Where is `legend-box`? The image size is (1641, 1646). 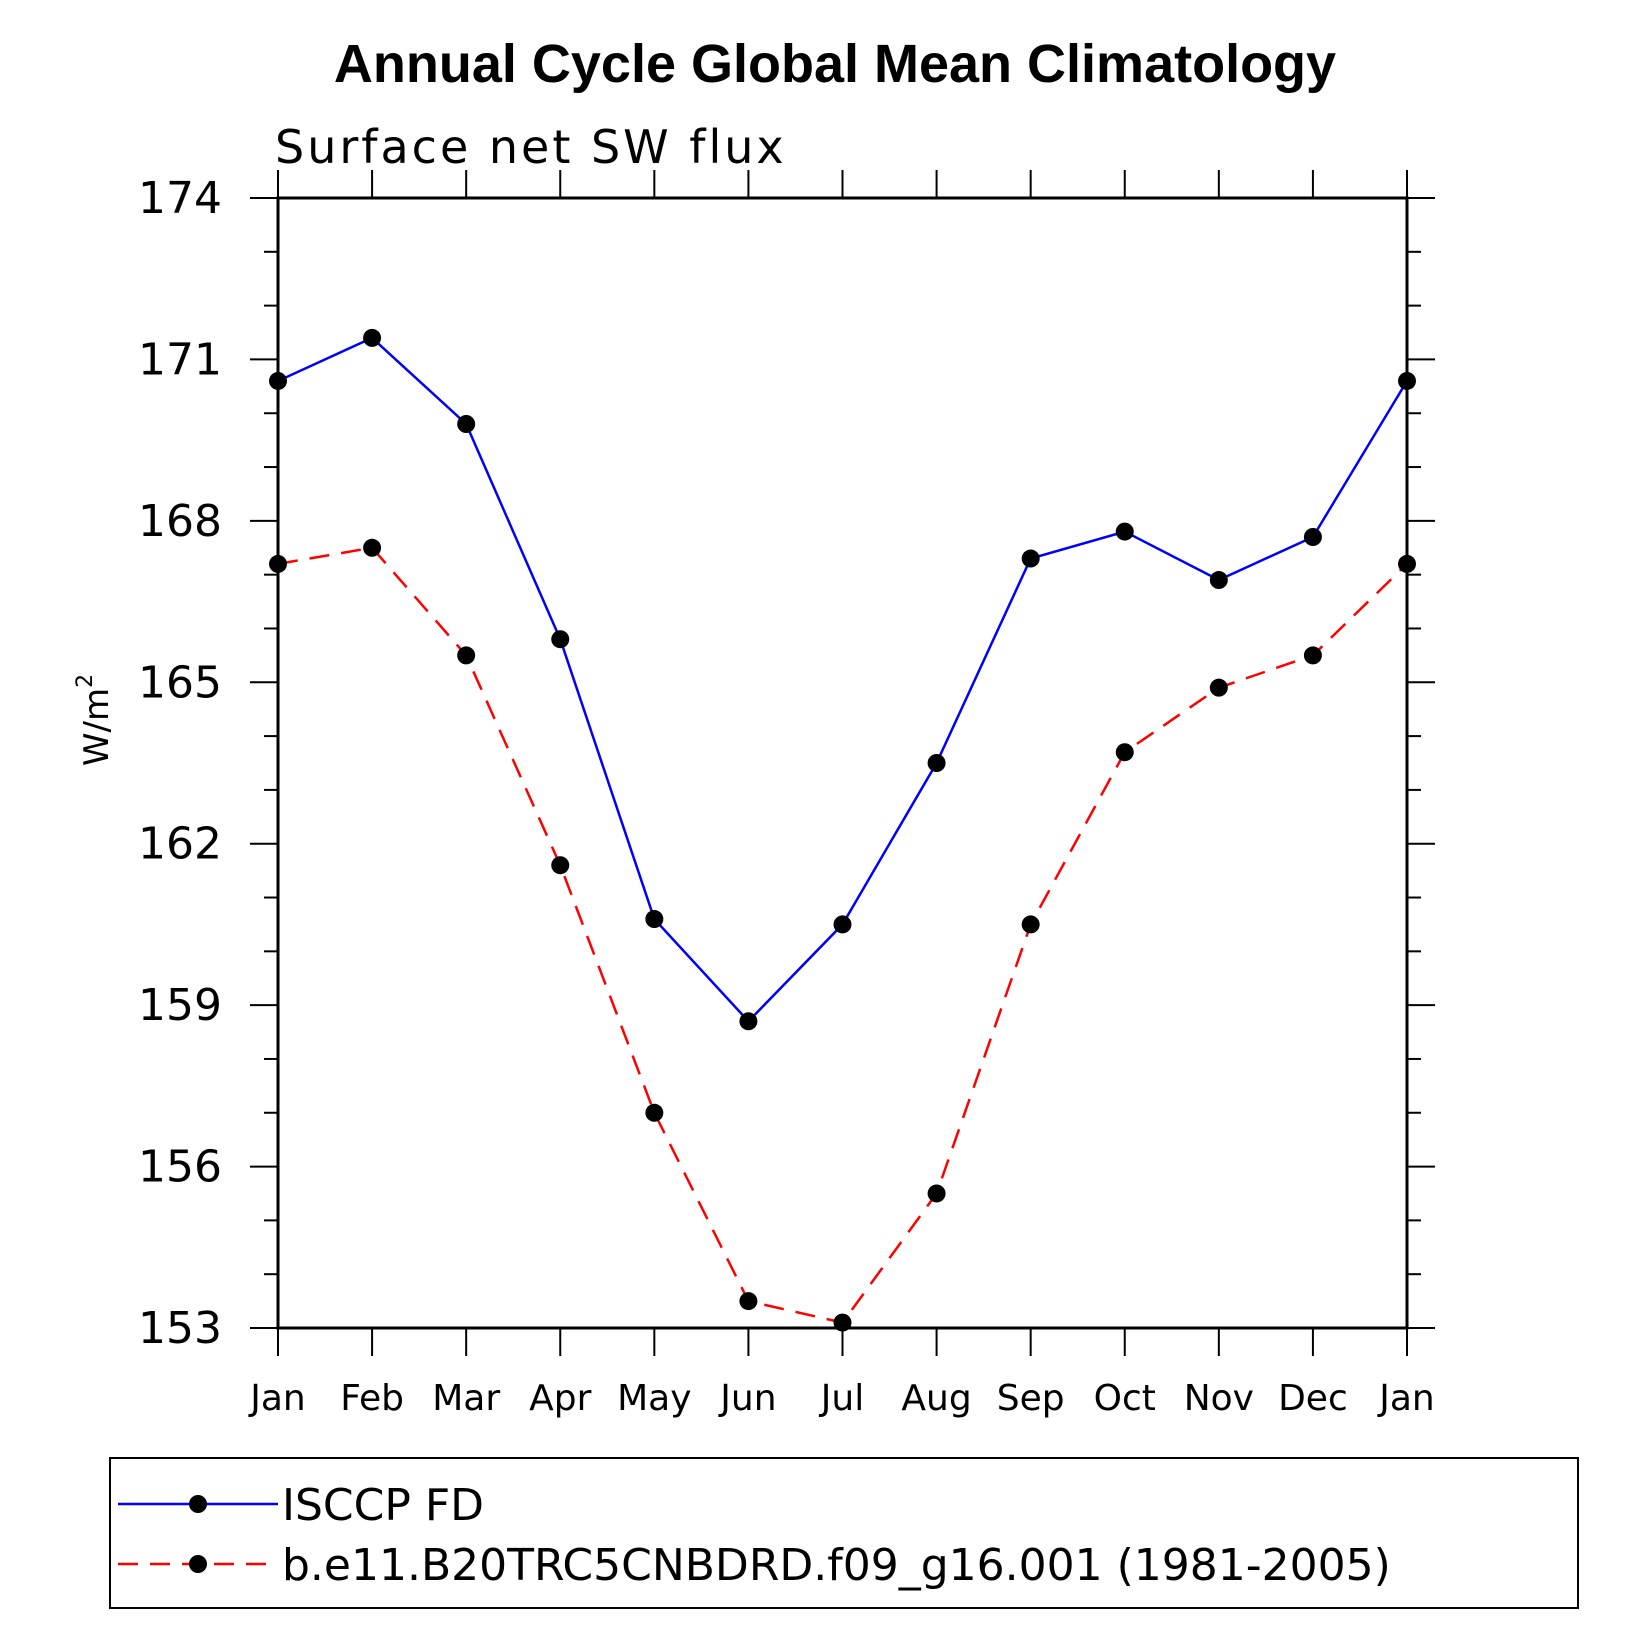 legend-box is located at coordinates (844, 1533).